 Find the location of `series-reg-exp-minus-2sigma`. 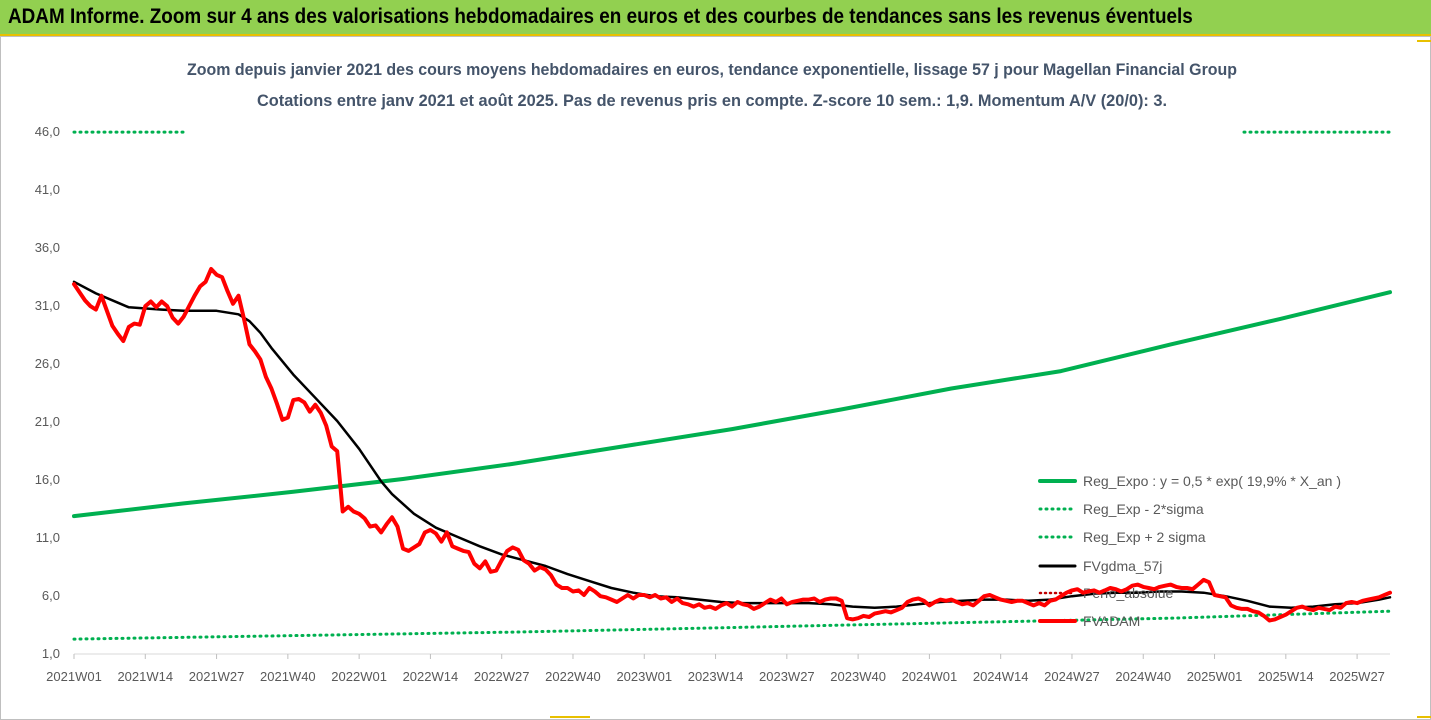

series-reg-exp-minus-2sigma is located at coordinates (732, 625).